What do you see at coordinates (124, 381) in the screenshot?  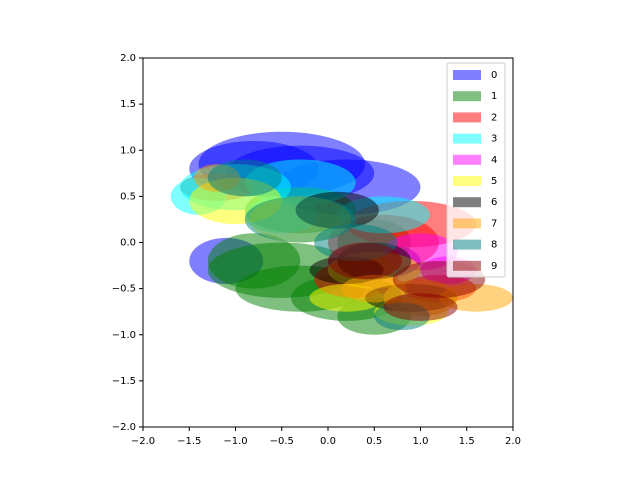 I see `y-tick-label: −1.5` at bounding box center [124, 381].